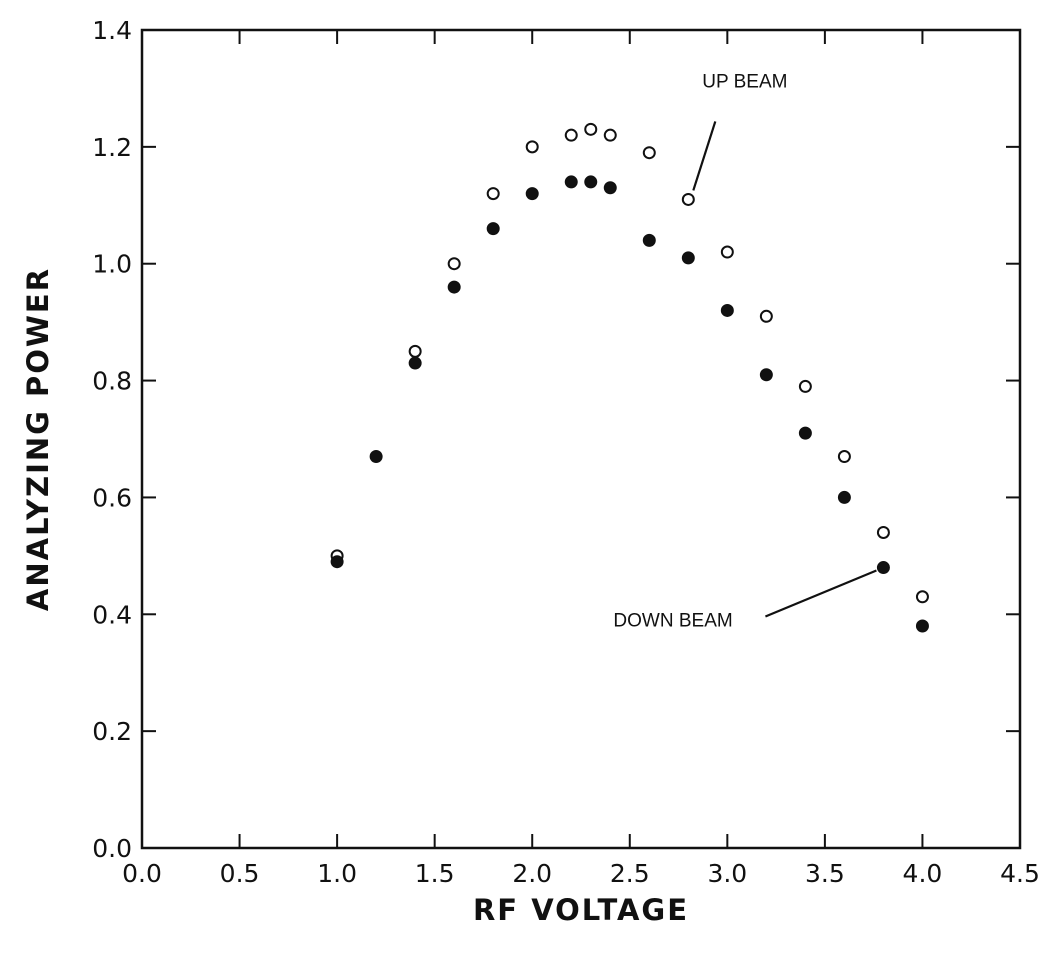 The image size is (1045, 954). What do you see at coordinates (112, 30) in the screenshot?
I see `y-tick-label: 1.4` at bounding box center [112, 30].